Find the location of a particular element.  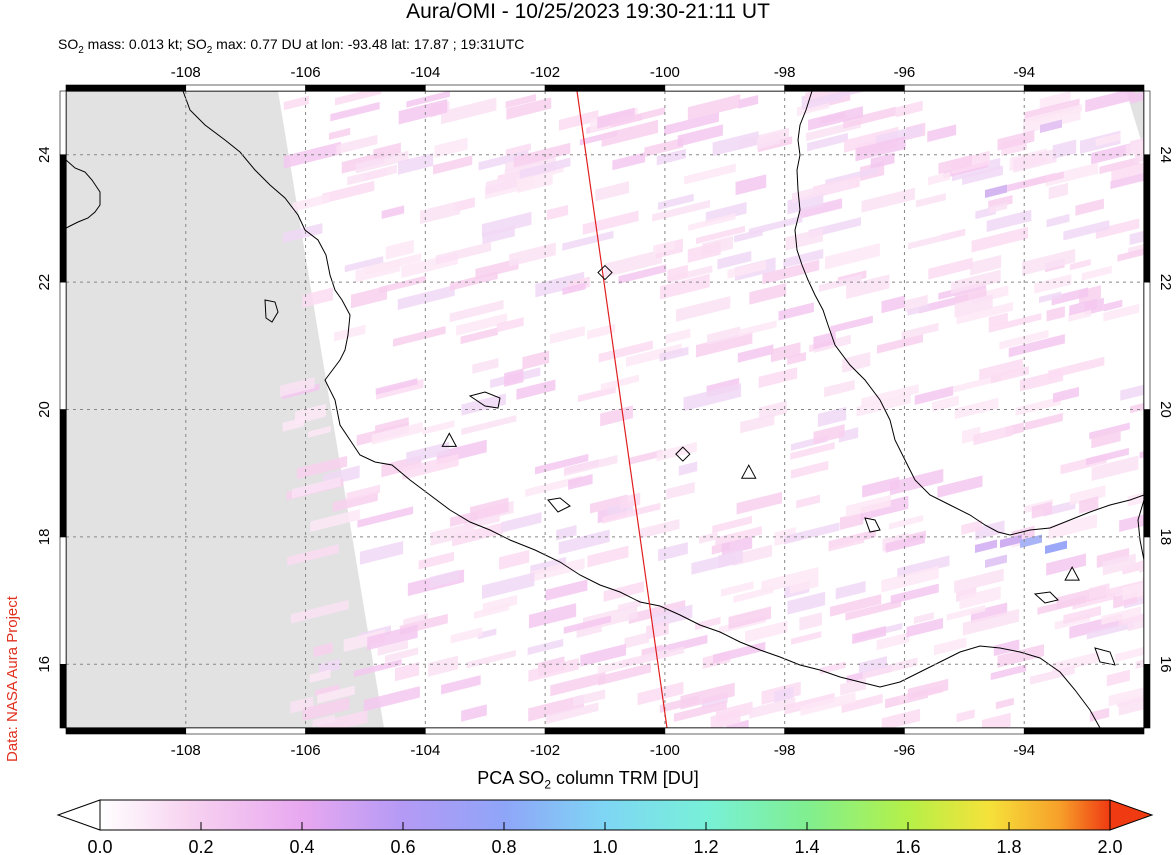

right-lat-tick-label: 24 is located at coordinates (1165, 154).